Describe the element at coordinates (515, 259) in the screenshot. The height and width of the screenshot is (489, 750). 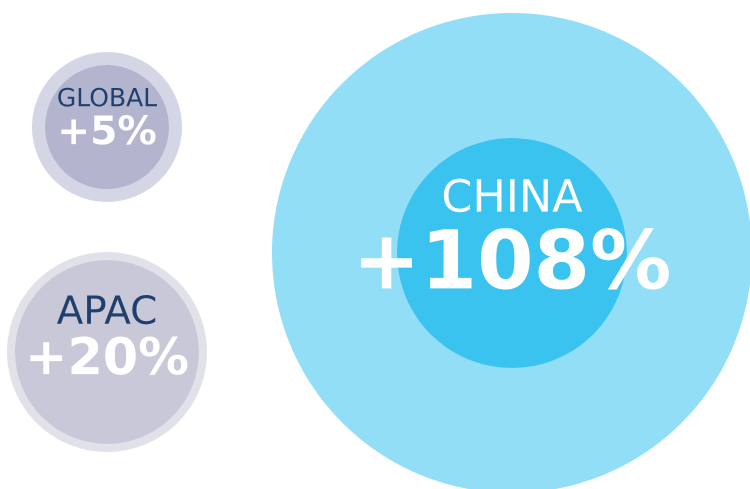
I see `data-label: +108%` at that location.